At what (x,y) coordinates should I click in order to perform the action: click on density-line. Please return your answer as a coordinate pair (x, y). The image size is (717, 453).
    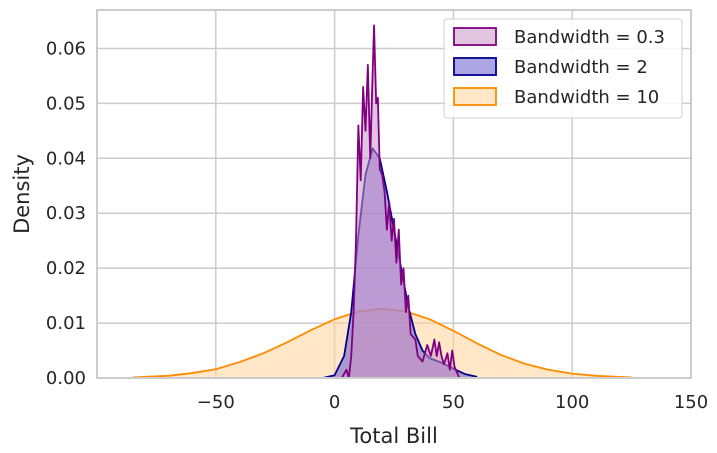
    Looking at the image, I should click on (400, 201).